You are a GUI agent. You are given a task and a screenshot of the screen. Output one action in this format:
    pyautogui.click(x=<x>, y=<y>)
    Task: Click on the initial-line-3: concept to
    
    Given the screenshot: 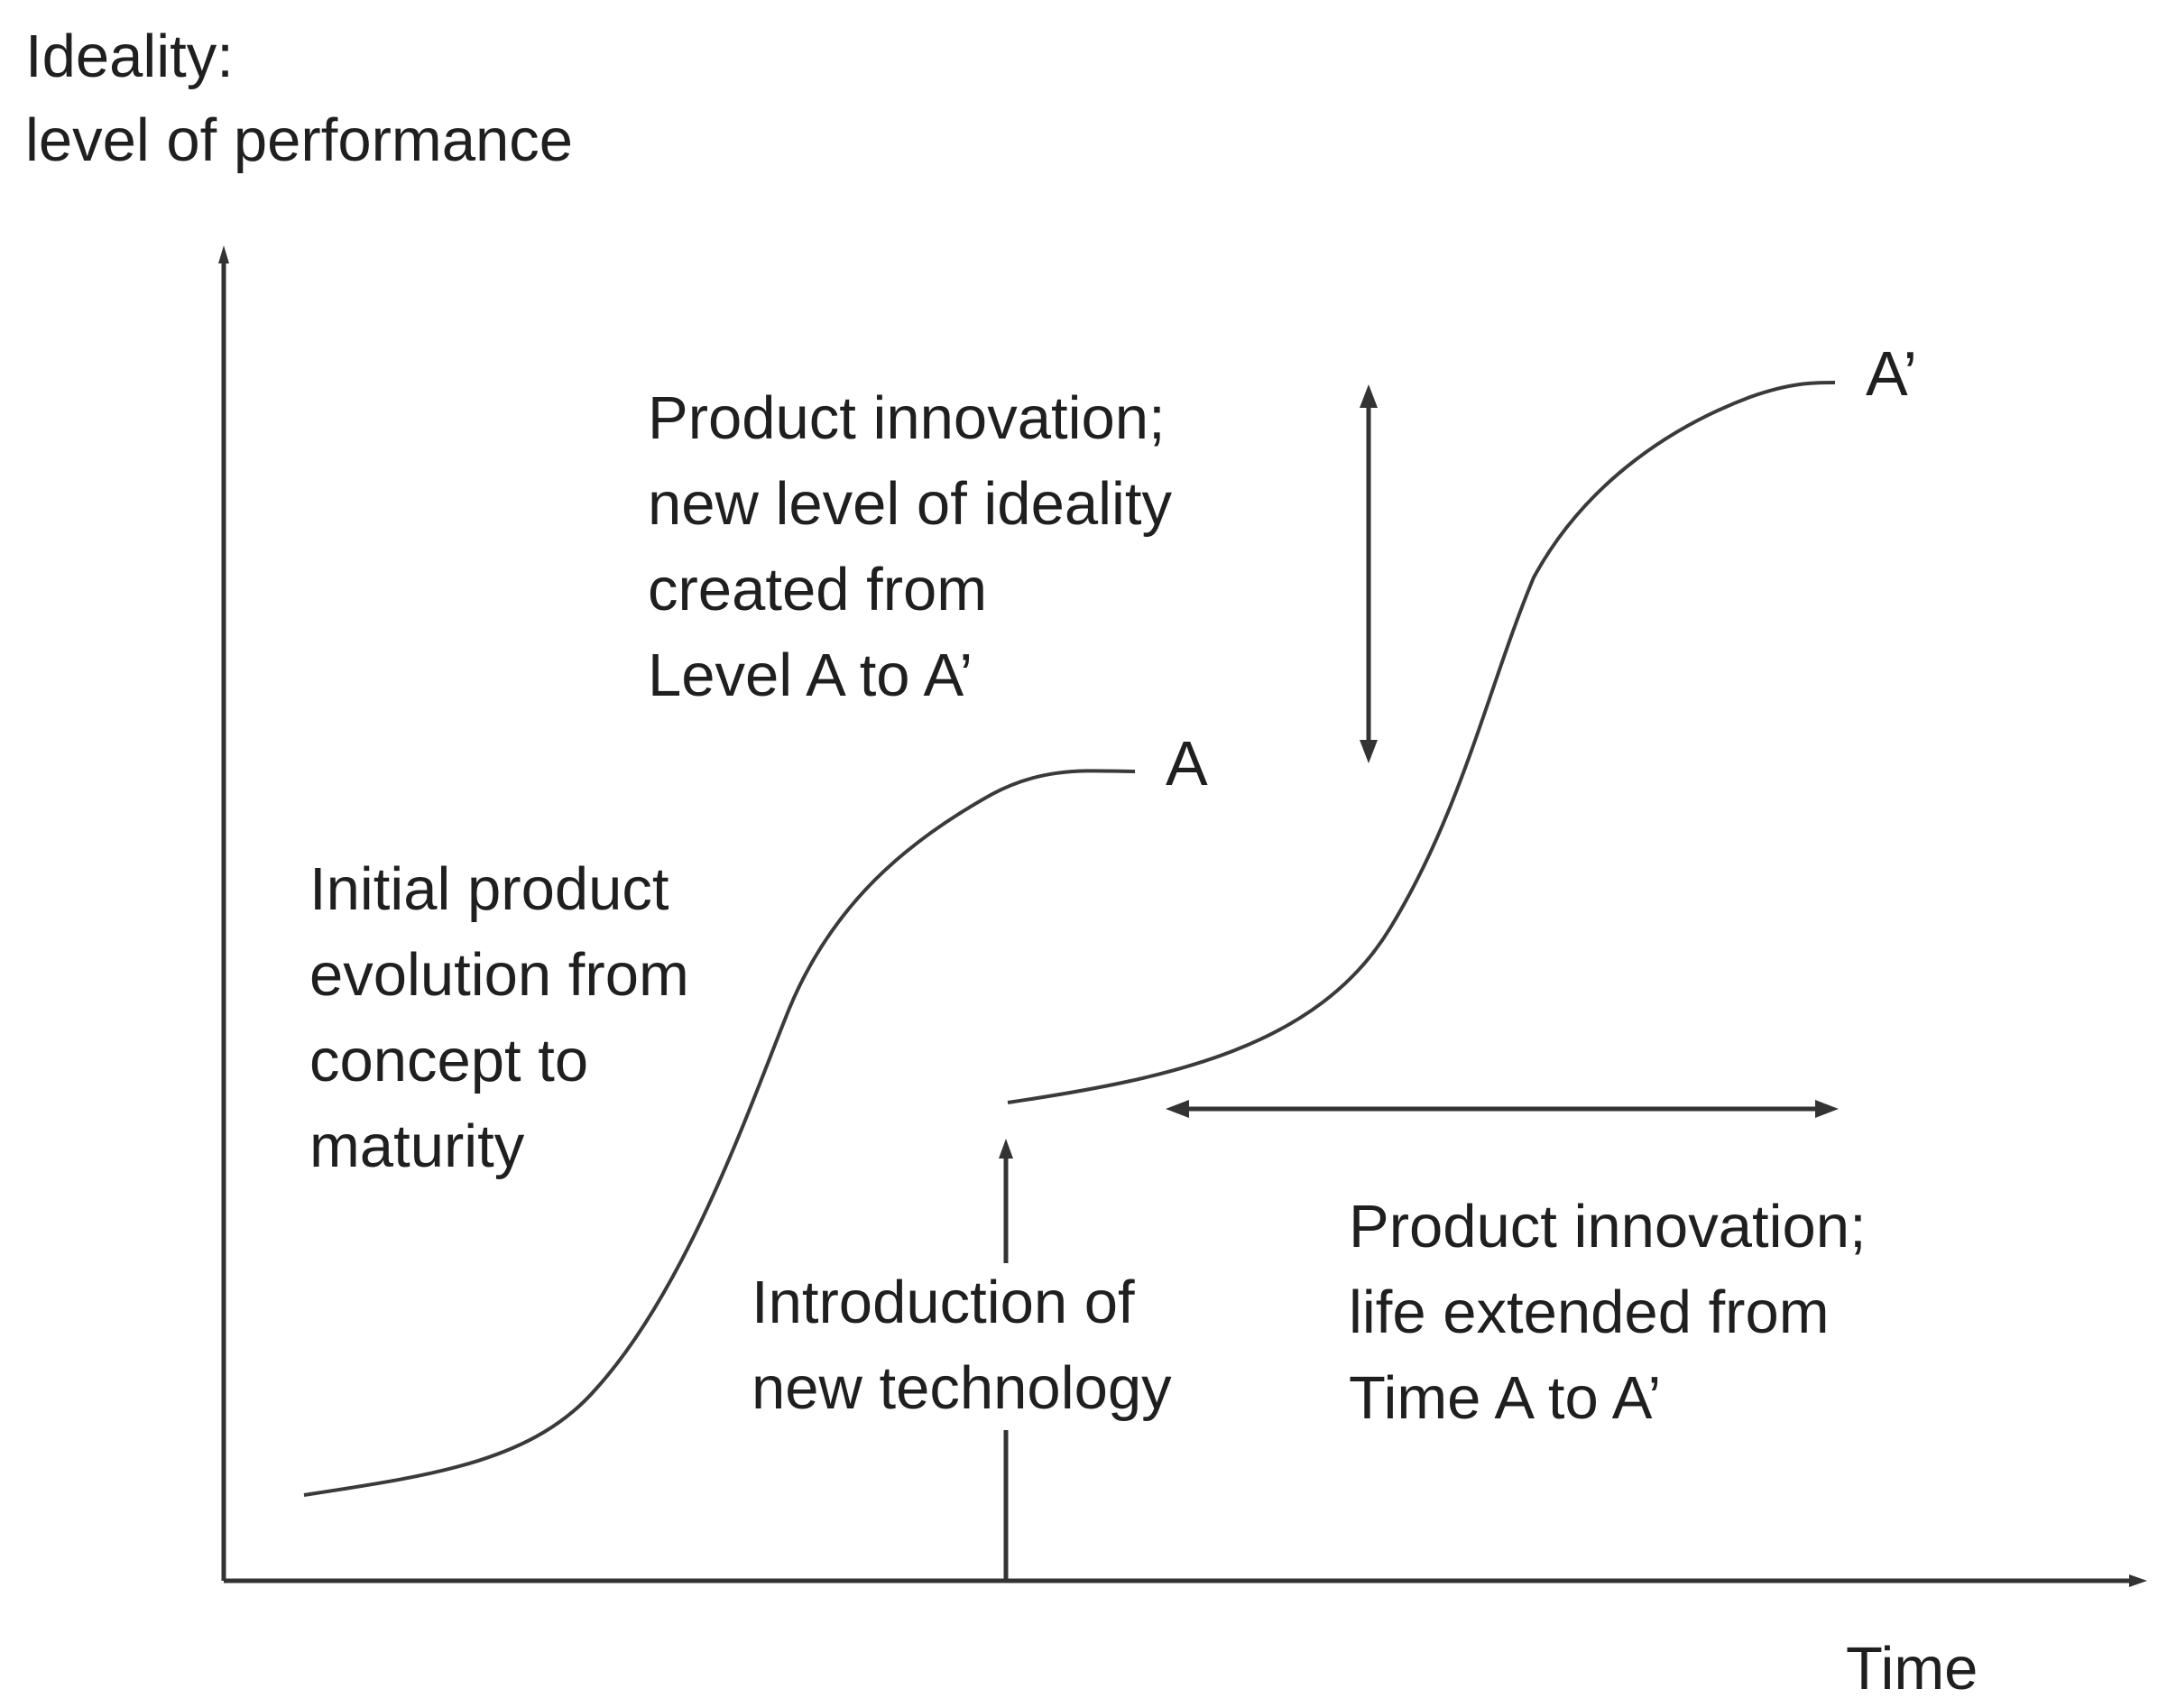 What is the action you would take?
    pyautogui.click(x=448, y=1060)
    